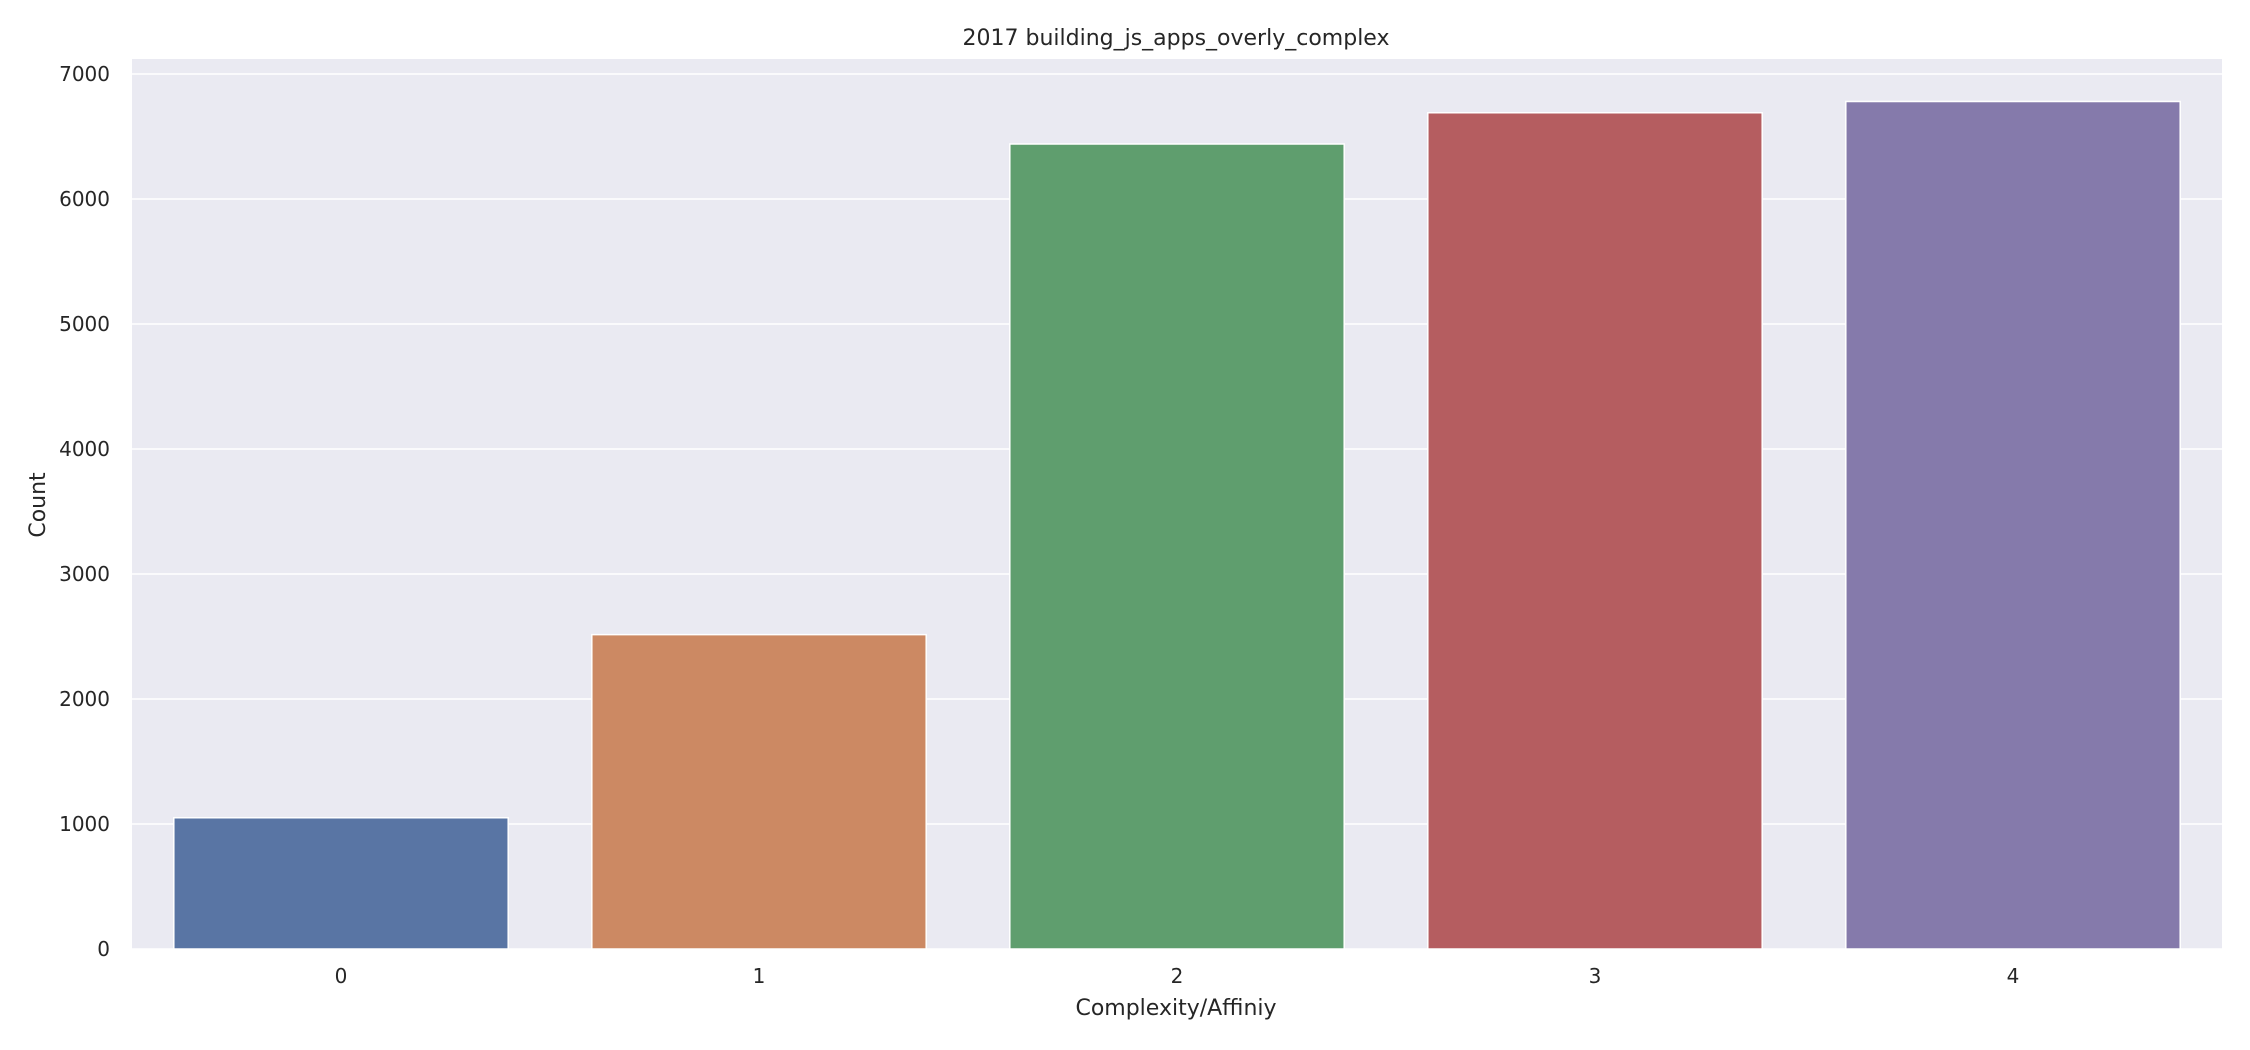 This screenshot has width=2250, height=1050. I want to click on y-tick-label: 6000, so click(84, 199).